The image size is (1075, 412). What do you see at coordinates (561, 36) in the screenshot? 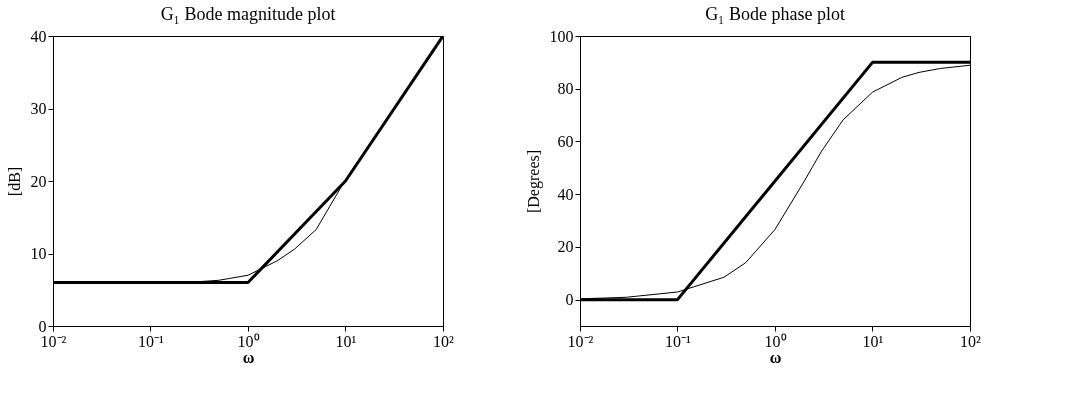
I see `y-tick-label: 100` at bounding box center [561, 36].